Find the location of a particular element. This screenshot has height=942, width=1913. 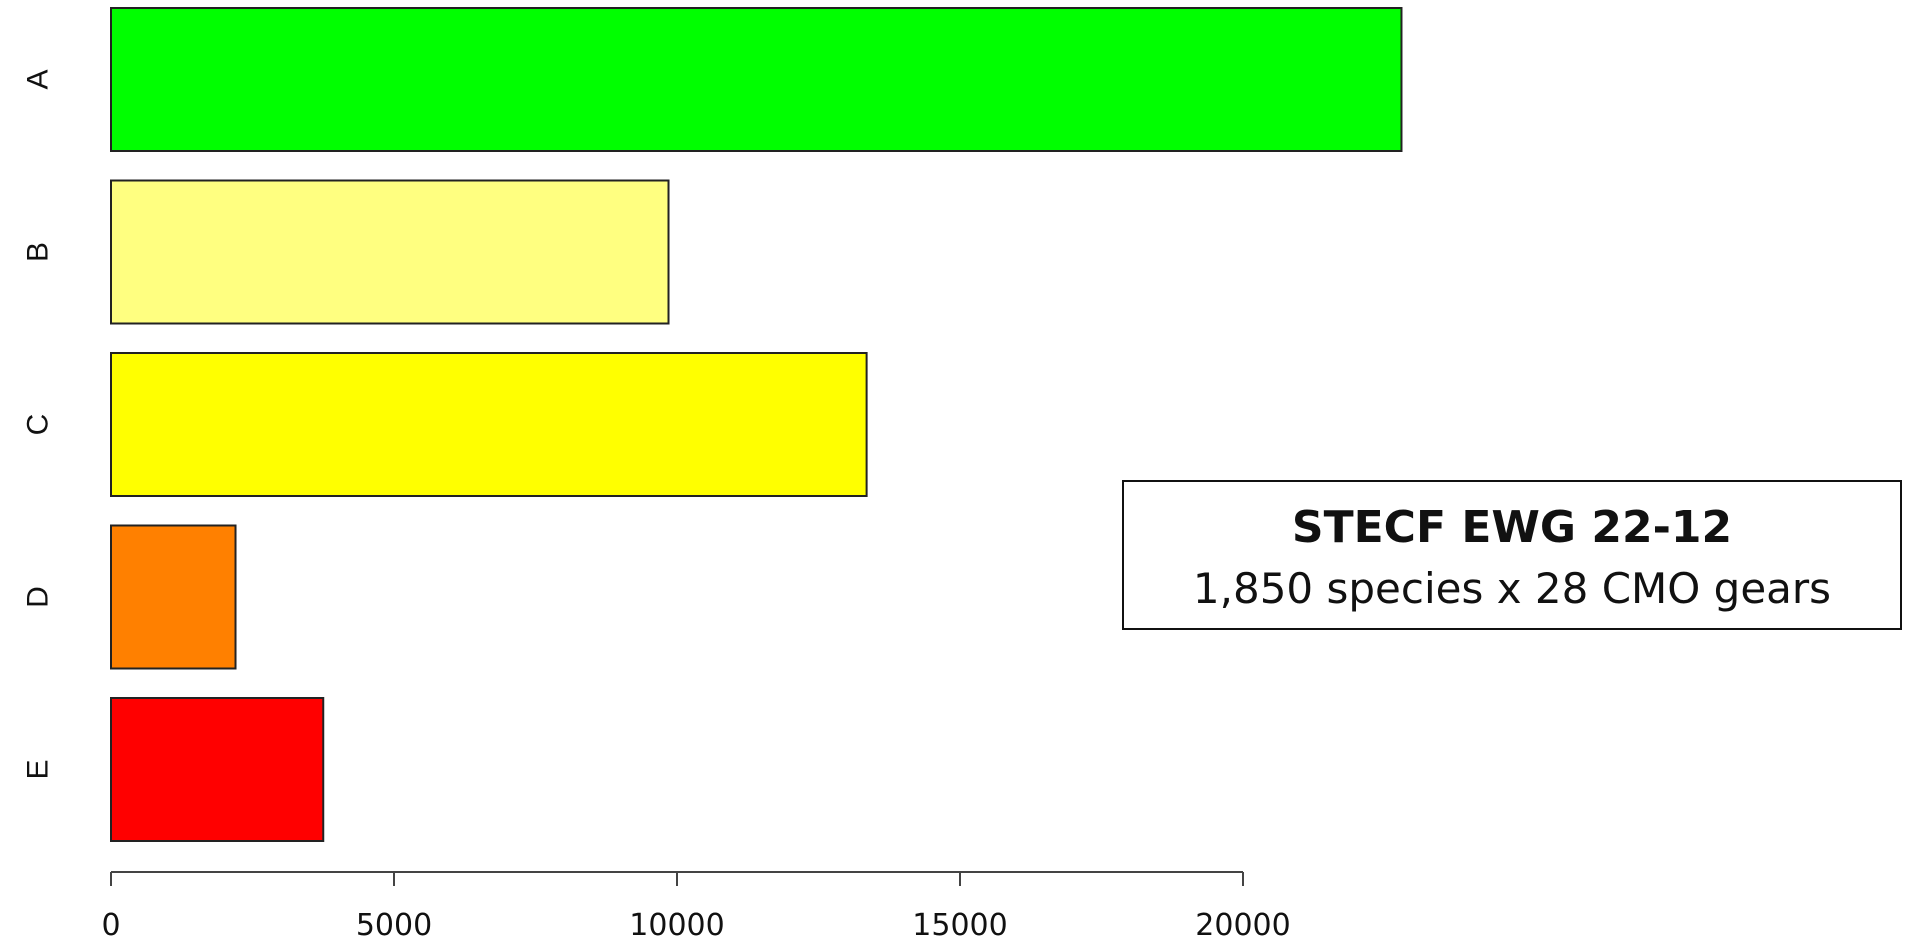

bar-a is located at coordinates (756, 79).